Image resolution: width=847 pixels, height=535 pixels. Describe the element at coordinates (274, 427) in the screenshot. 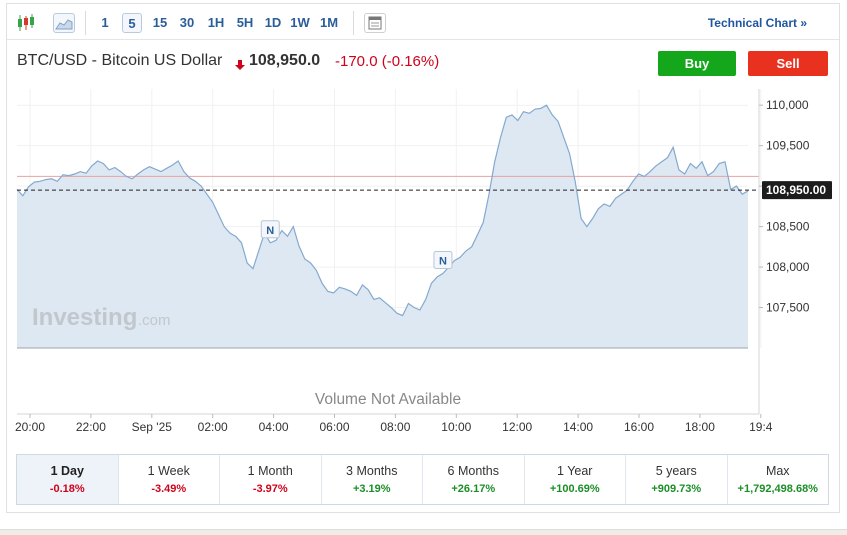

I see `x-tick-label: 04:00` at that location.